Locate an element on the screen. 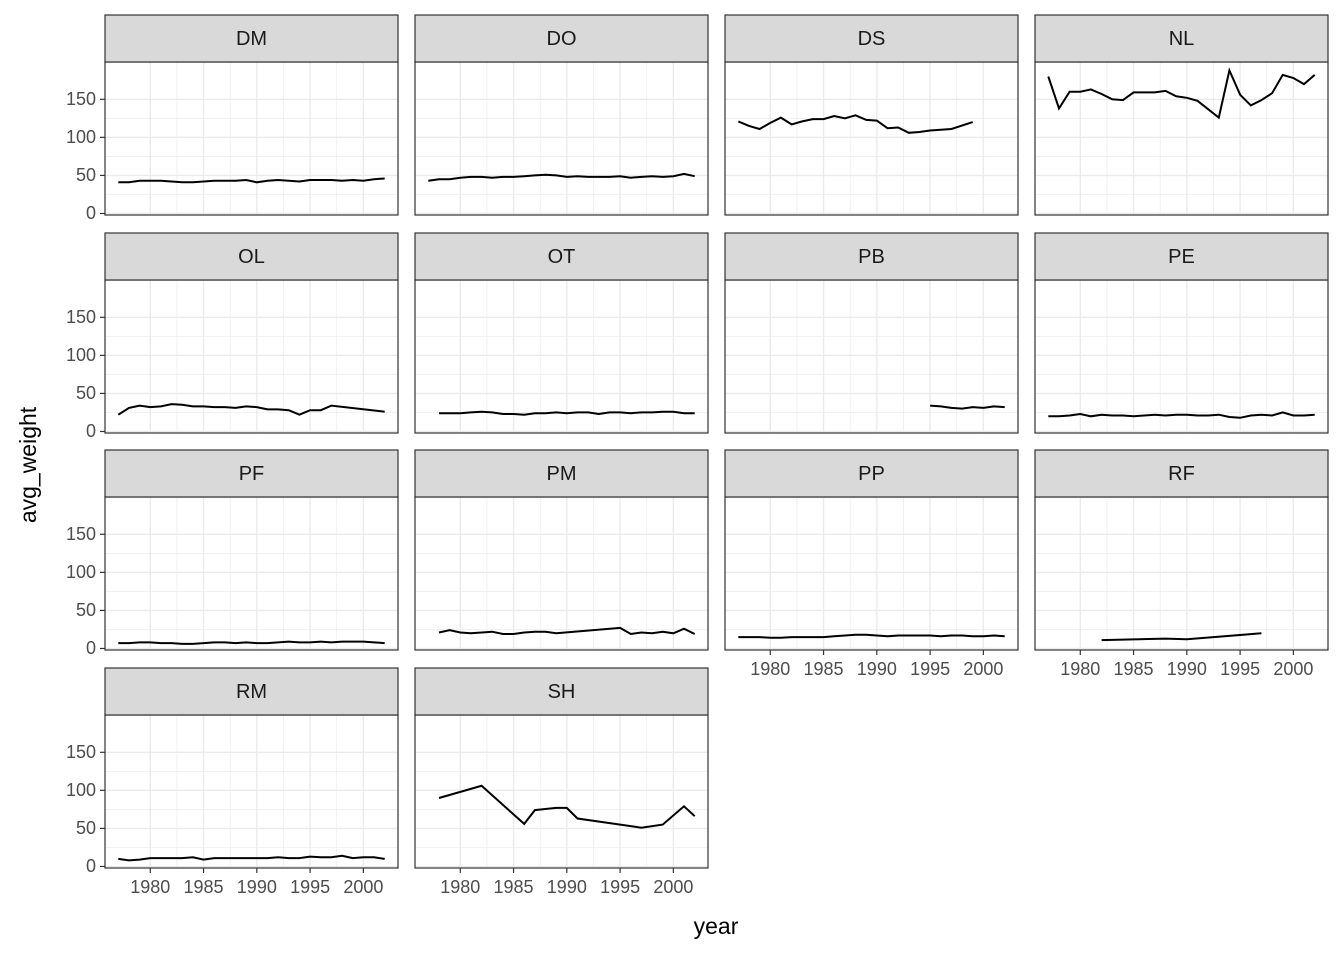 Image resolution: width=1344 pixels, height=965 pixels. x-axis-title: year is located at coordinates (716, 926).